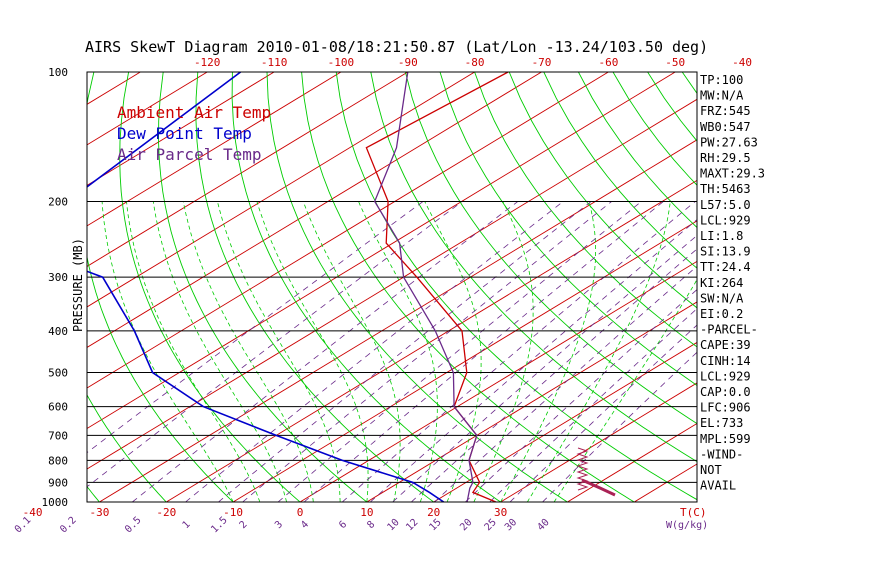  I want to click on mixing-ratio-tick-label: 4, so click(305, 525).